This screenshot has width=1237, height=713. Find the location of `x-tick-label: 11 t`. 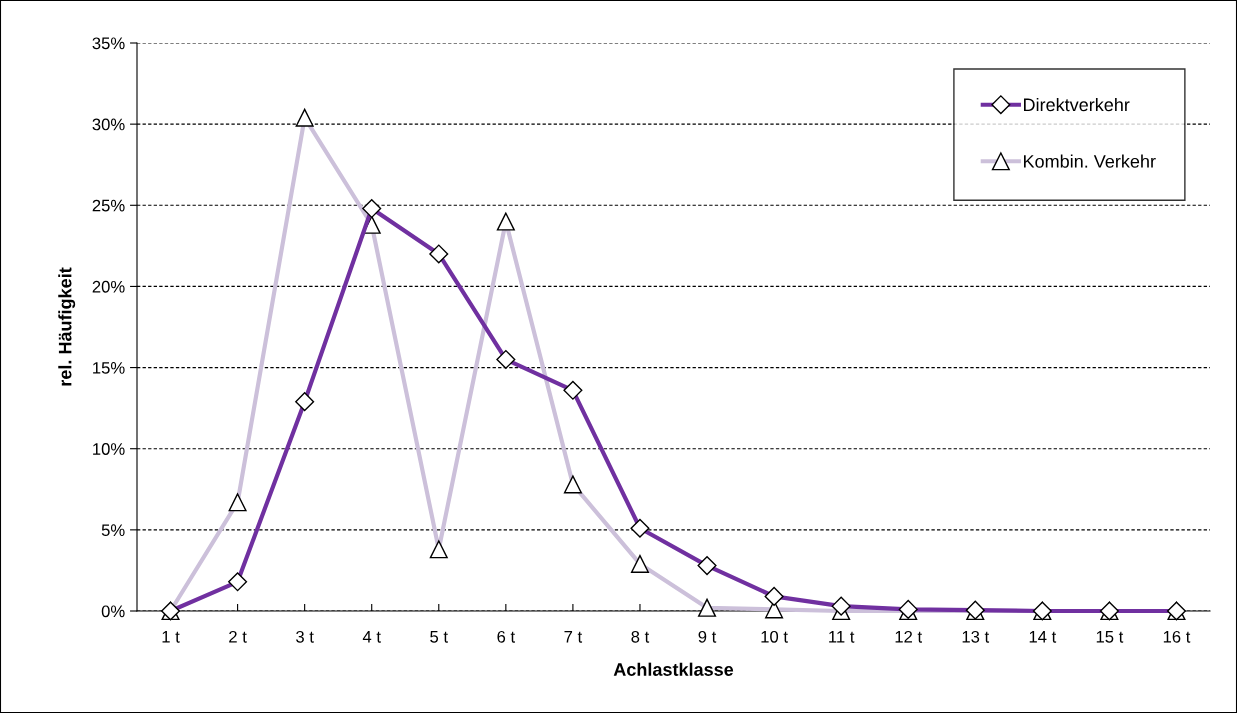

x-tick-label: 11 t is located at coordinates (842, 637).